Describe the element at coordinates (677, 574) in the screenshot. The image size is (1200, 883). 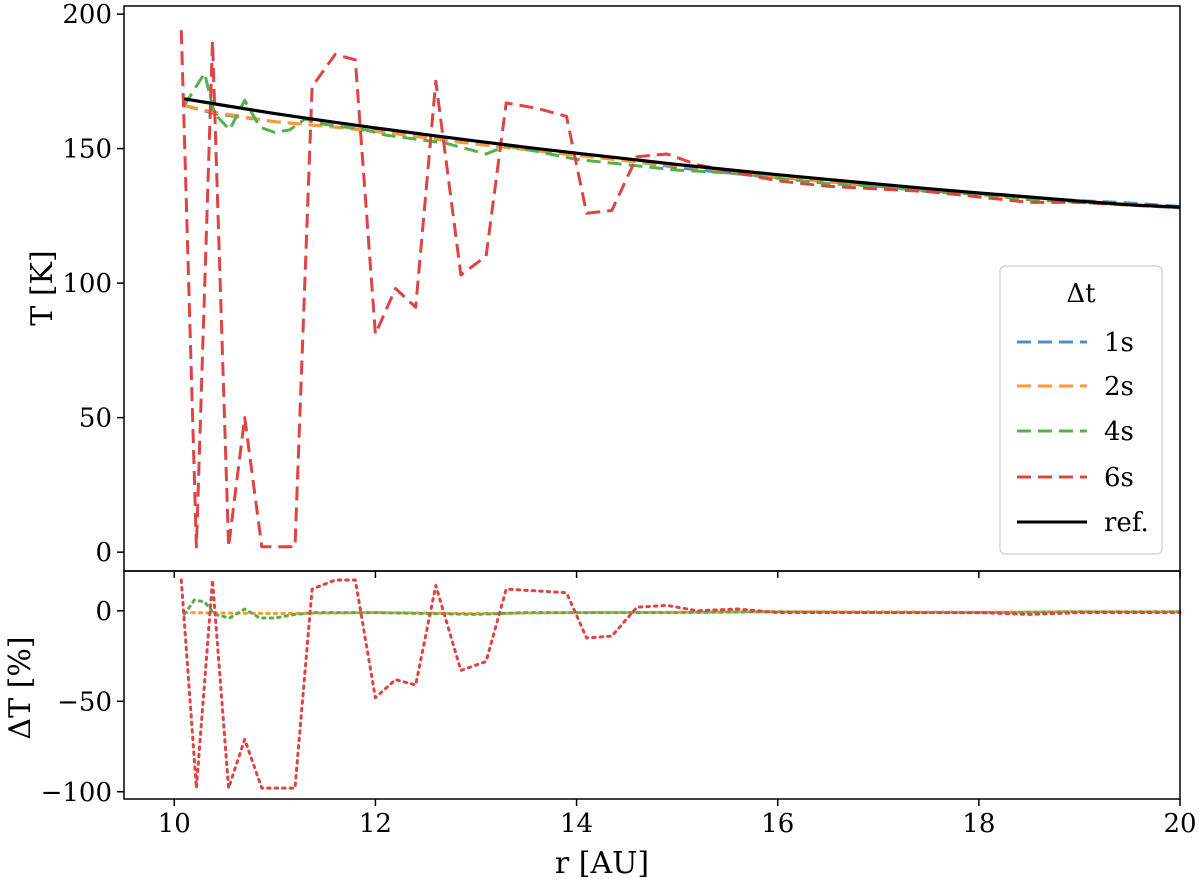
I see `temperature-x-ticks` at that location.